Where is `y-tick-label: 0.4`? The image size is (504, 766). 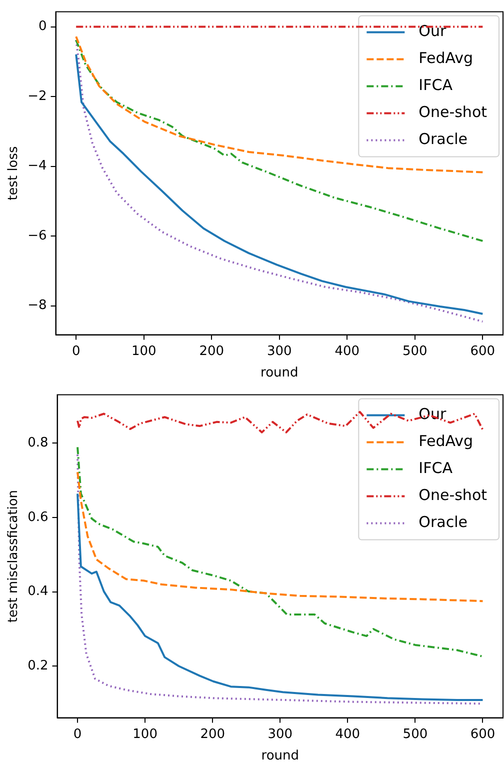
y-tick-label: 0.4 is located at coordinates (38, 592).